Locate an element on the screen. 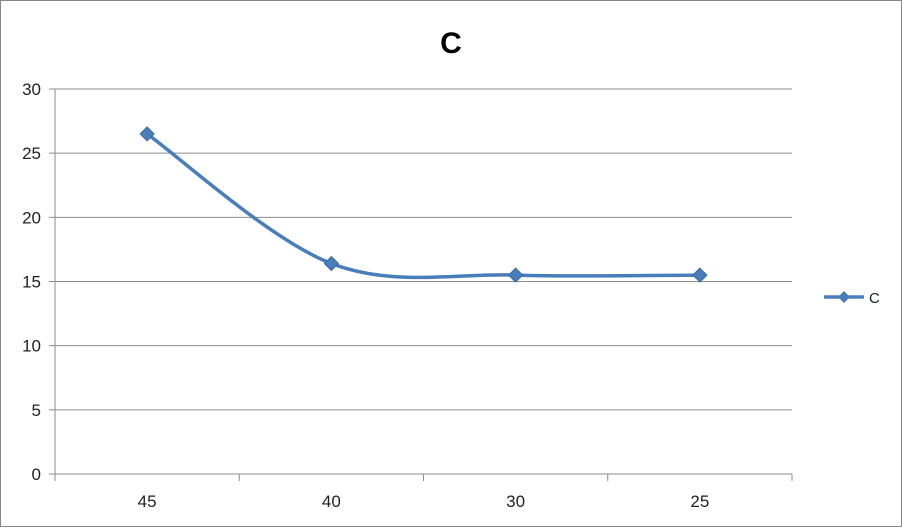  y-tick-label: 25 is located at coordinates (31, 153).